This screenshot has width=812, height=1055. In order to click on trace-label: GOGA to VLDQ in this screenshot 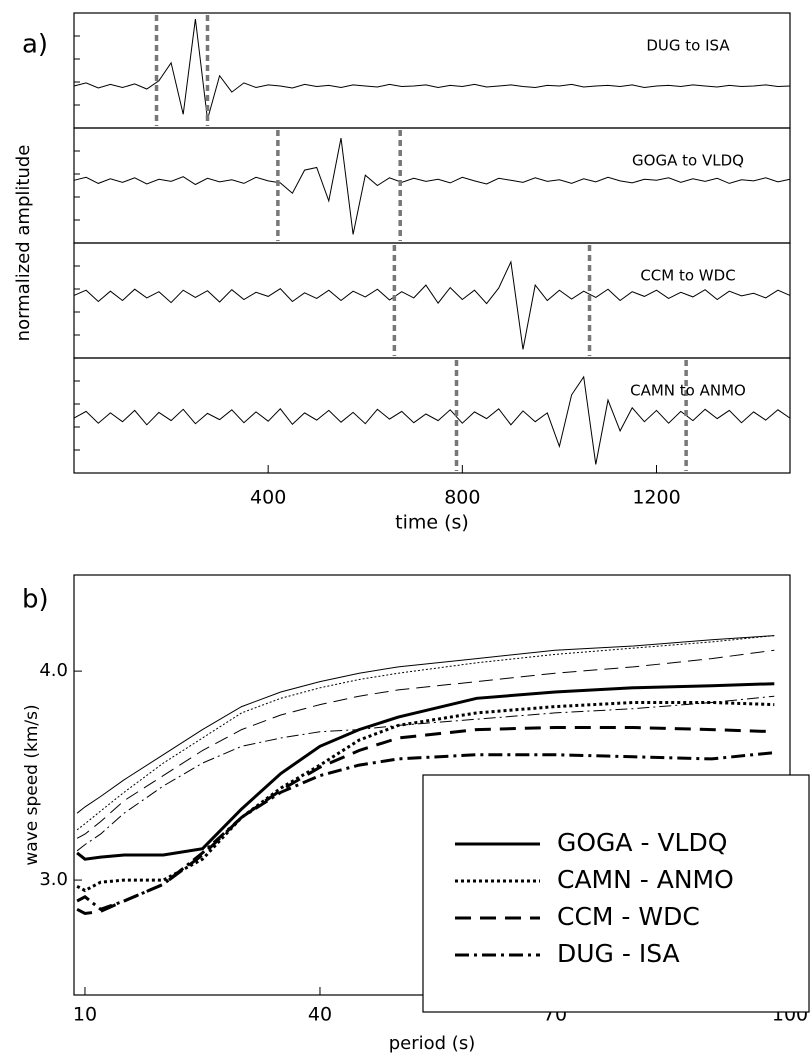, I will do `click(688, 161)`.